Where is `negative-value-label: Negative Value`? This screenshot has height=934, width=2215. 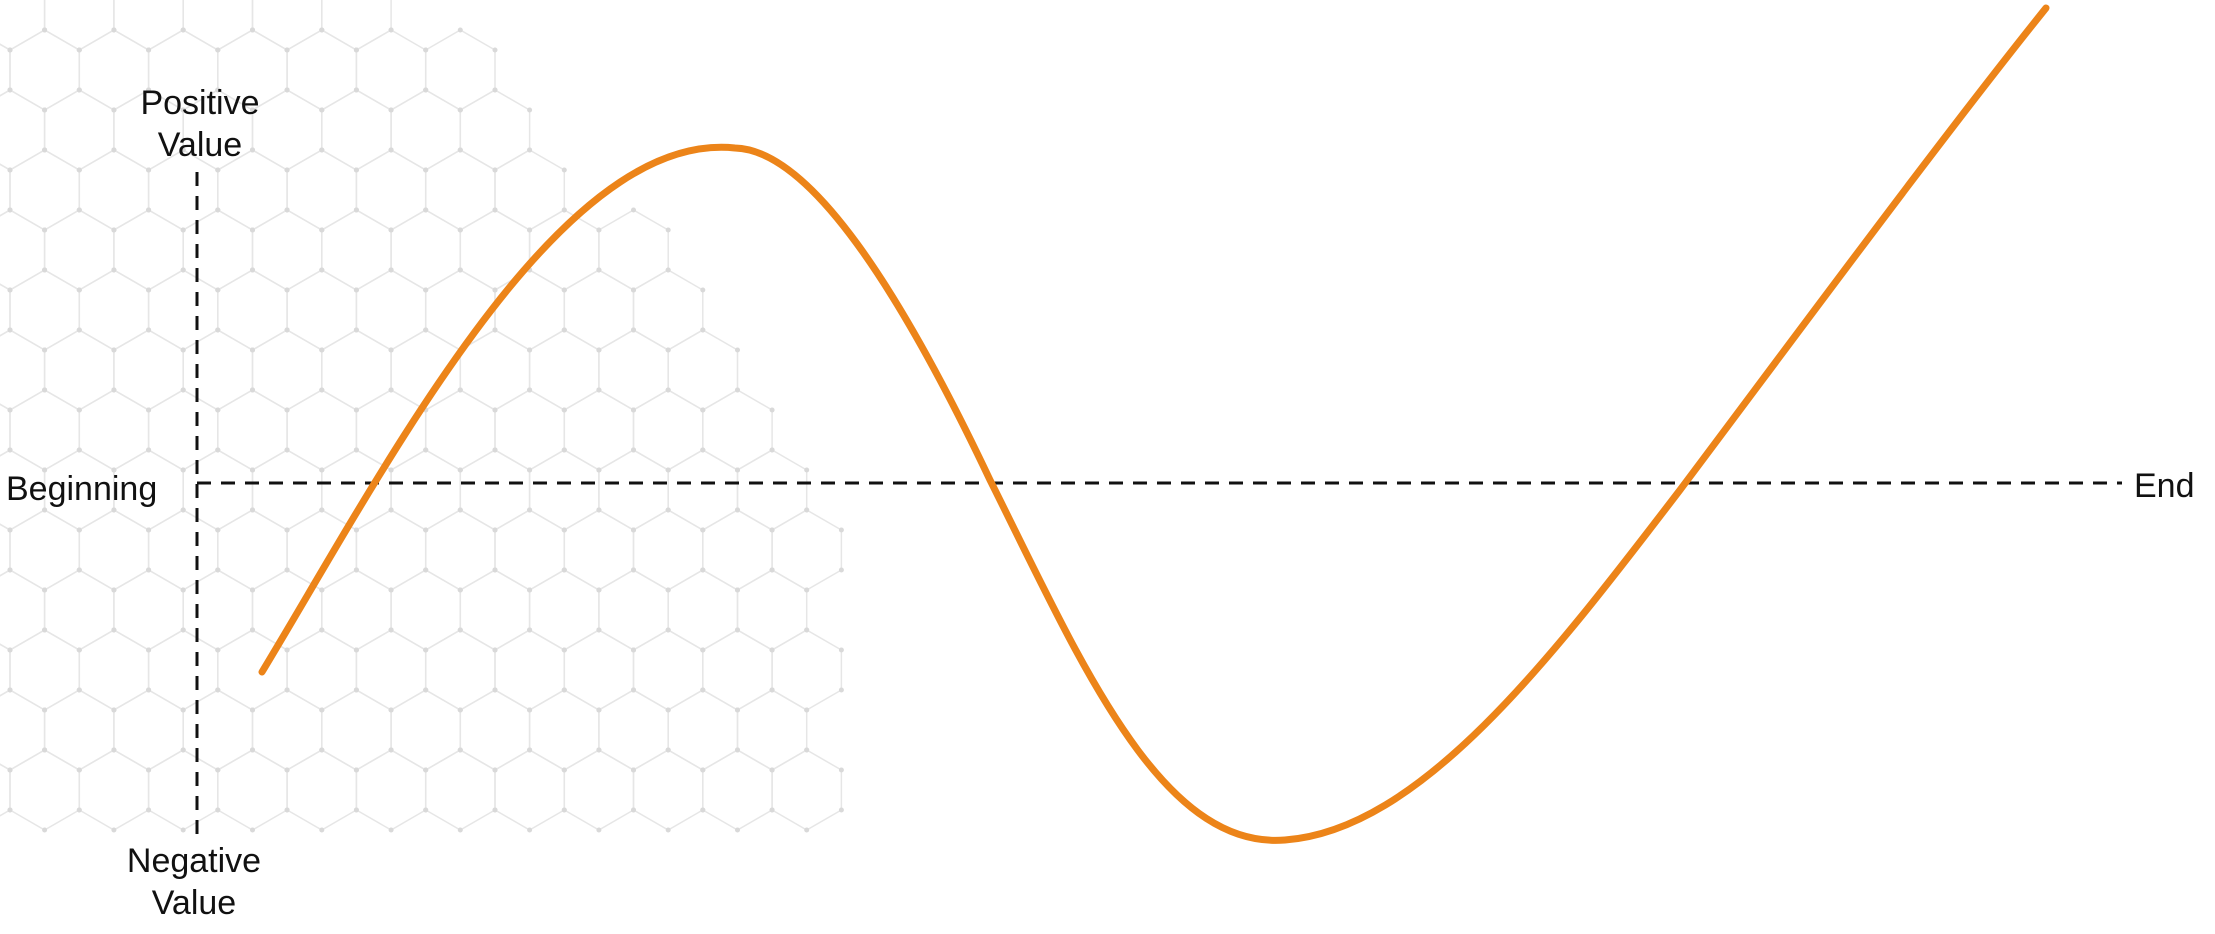
negative-value-label: Negative Value is located at coordinates (194, 882).